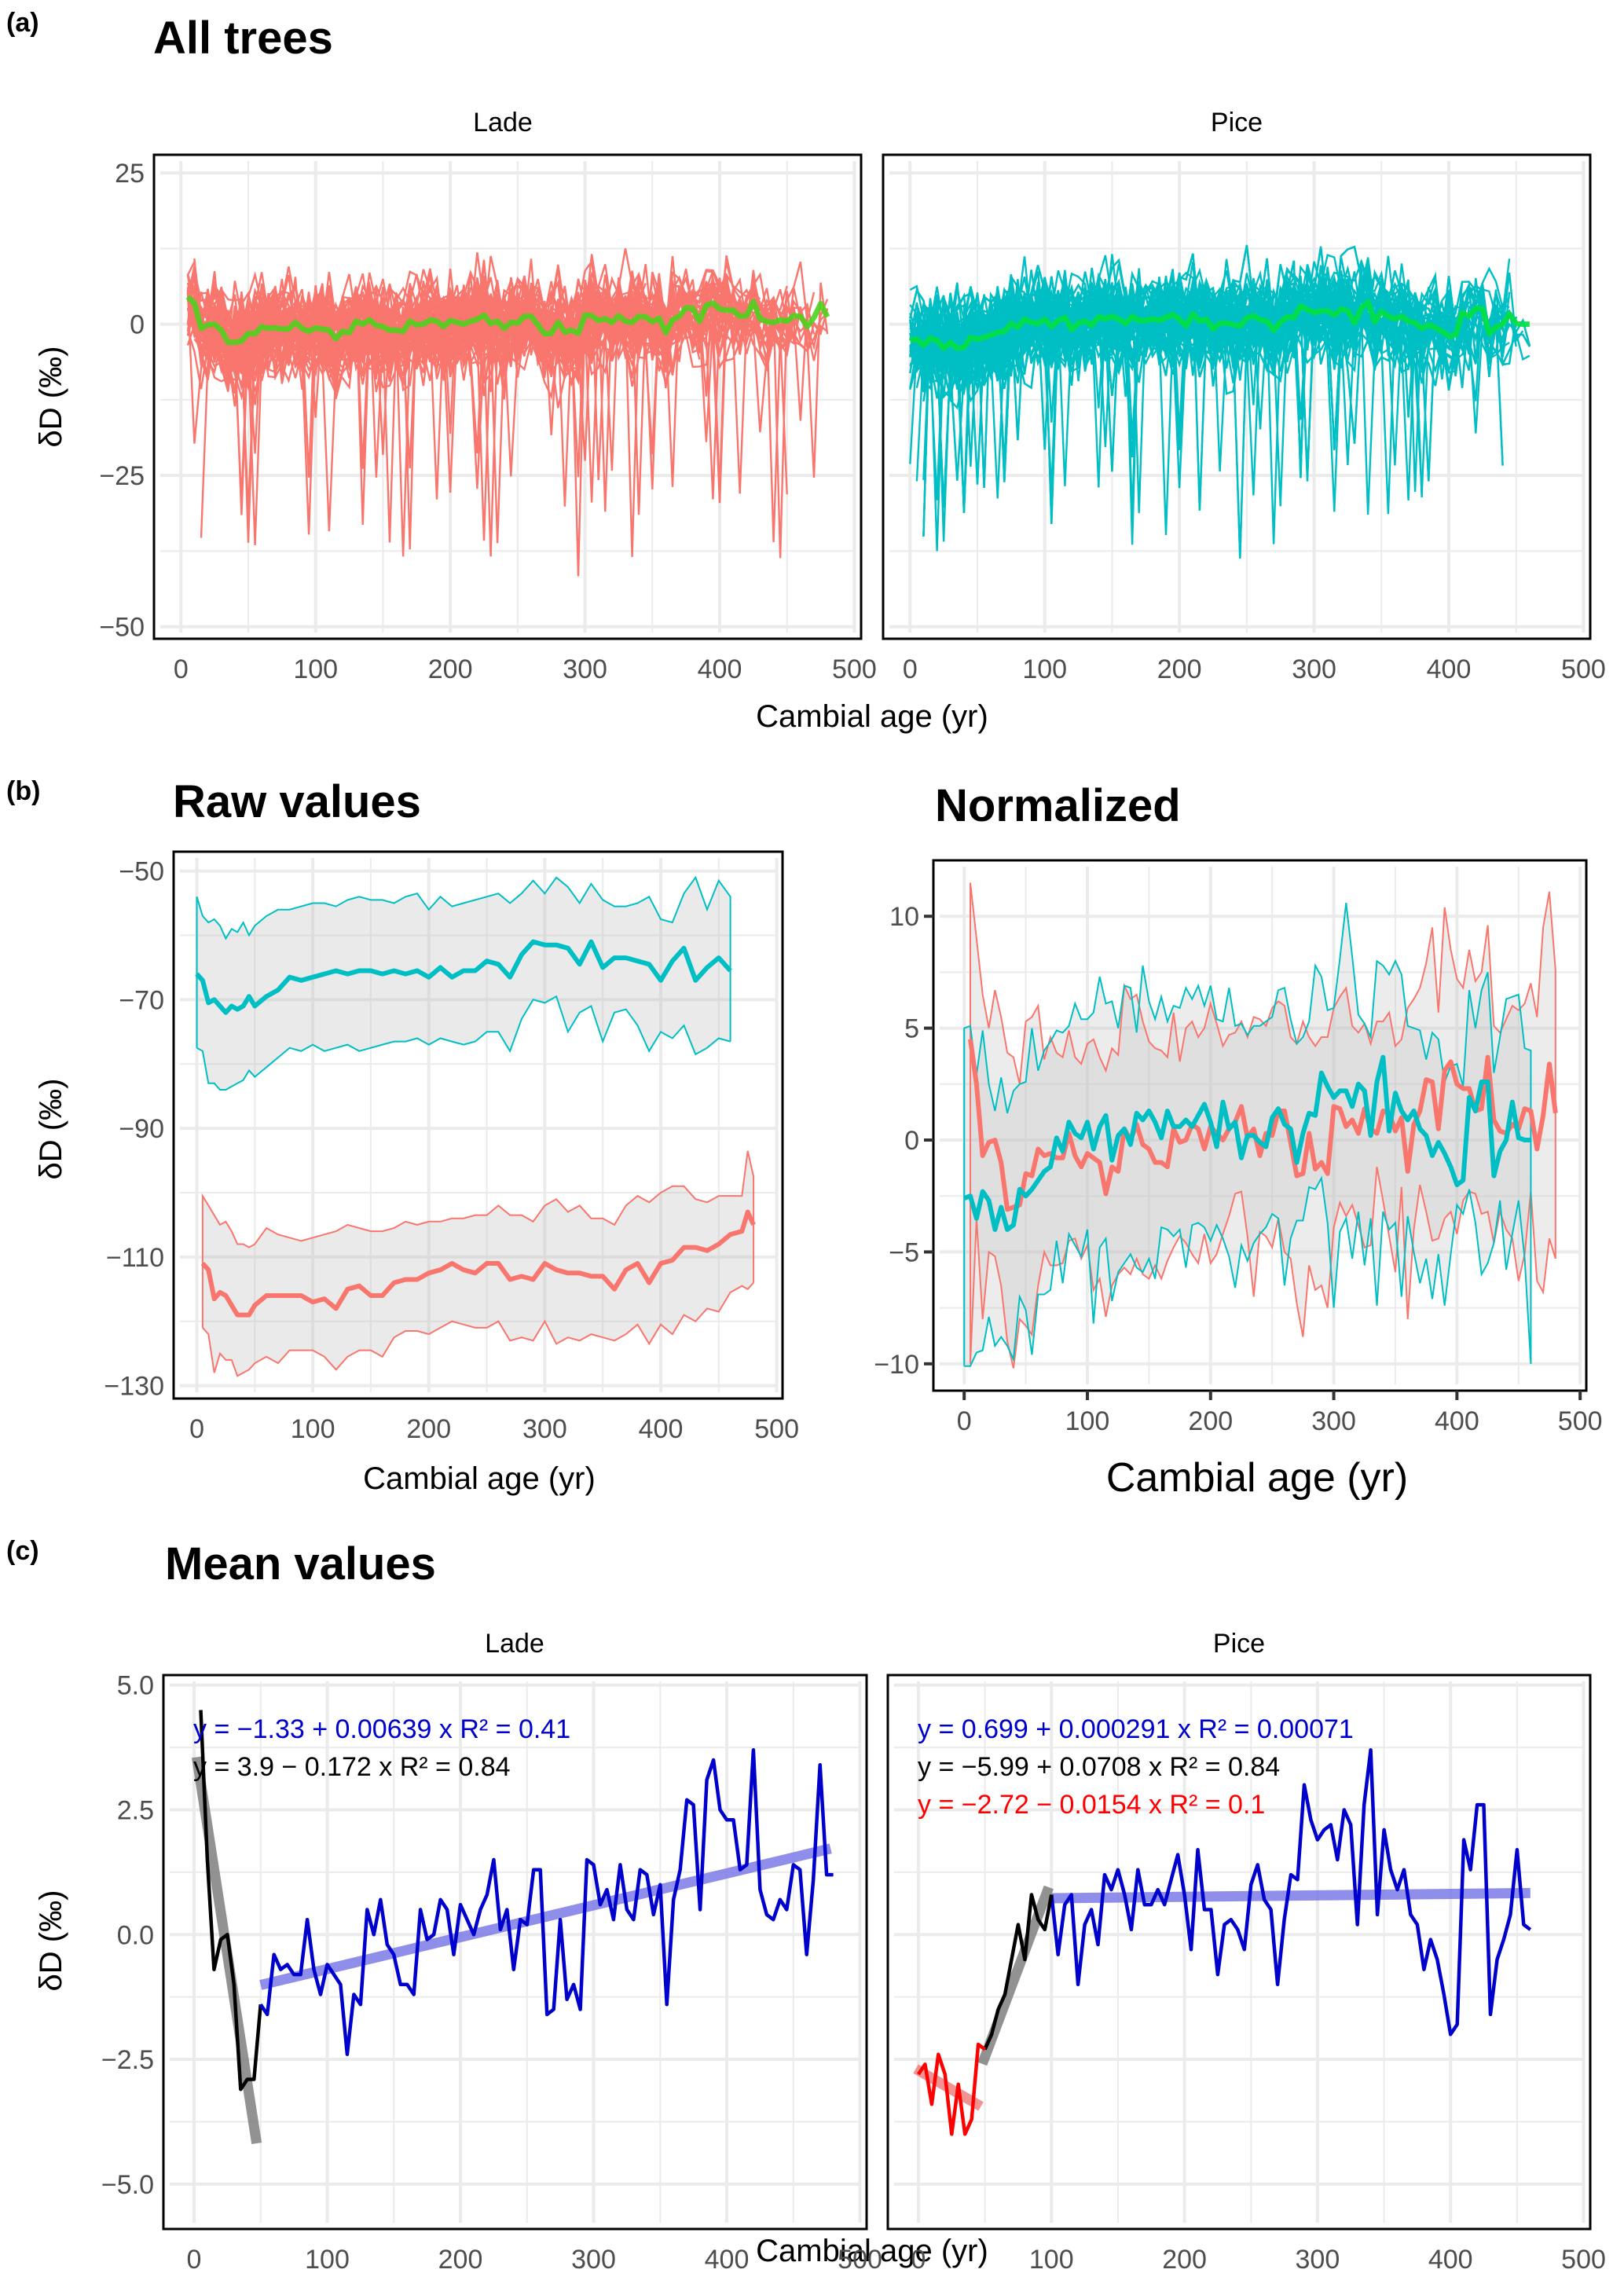 The image size is (1624, 2273). What do you see at coordinates (300, 1563) in the screenshot?
I see `section-title-mean: Mean values` at bounding box center [300, 1563].